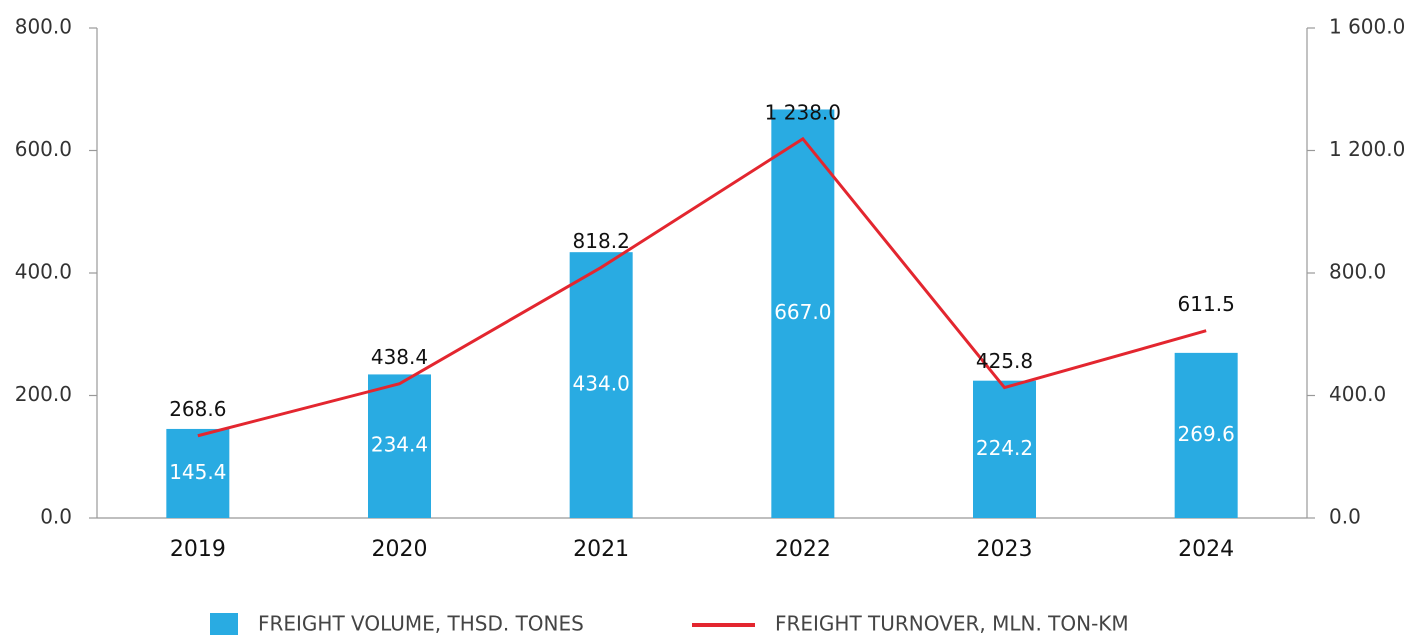 This screenshot has width=1413, height=636. I want to click on bar-value-label: 667.0, so click(802, 312).